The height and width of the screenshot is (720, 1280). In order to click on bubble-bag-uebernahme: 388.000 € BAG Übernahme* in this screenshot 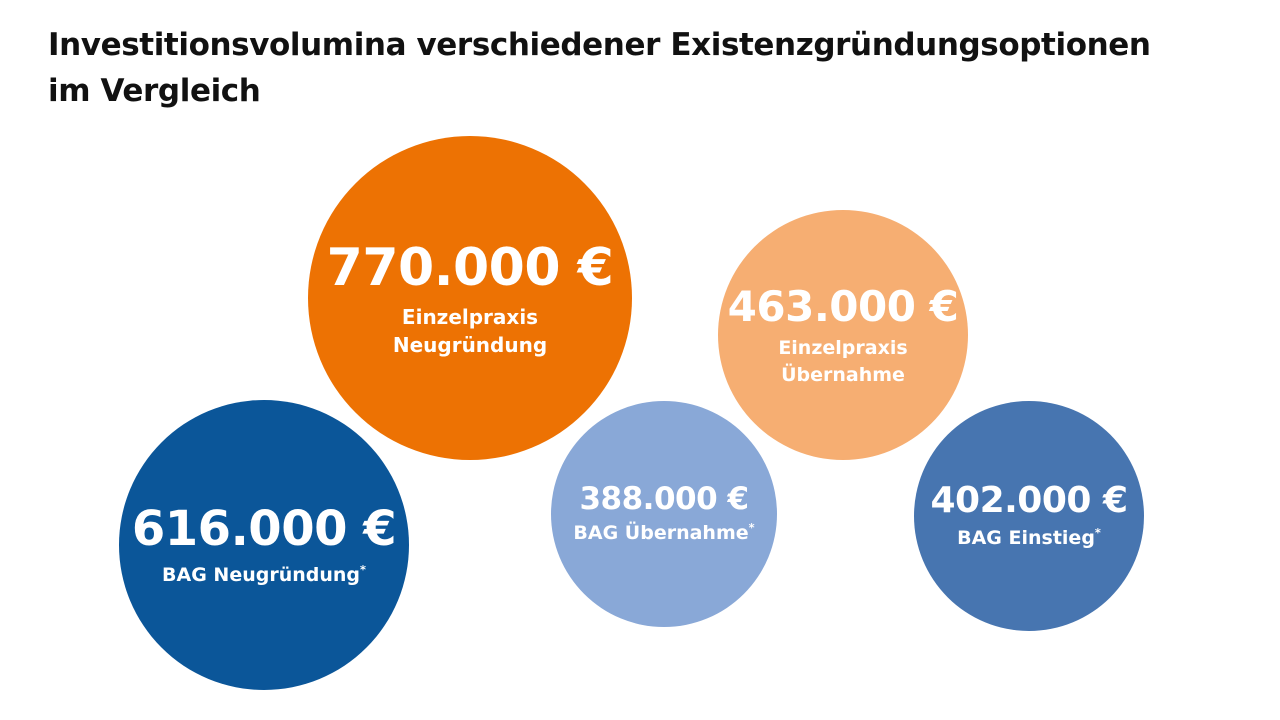, I will do `click(664, 514)`.